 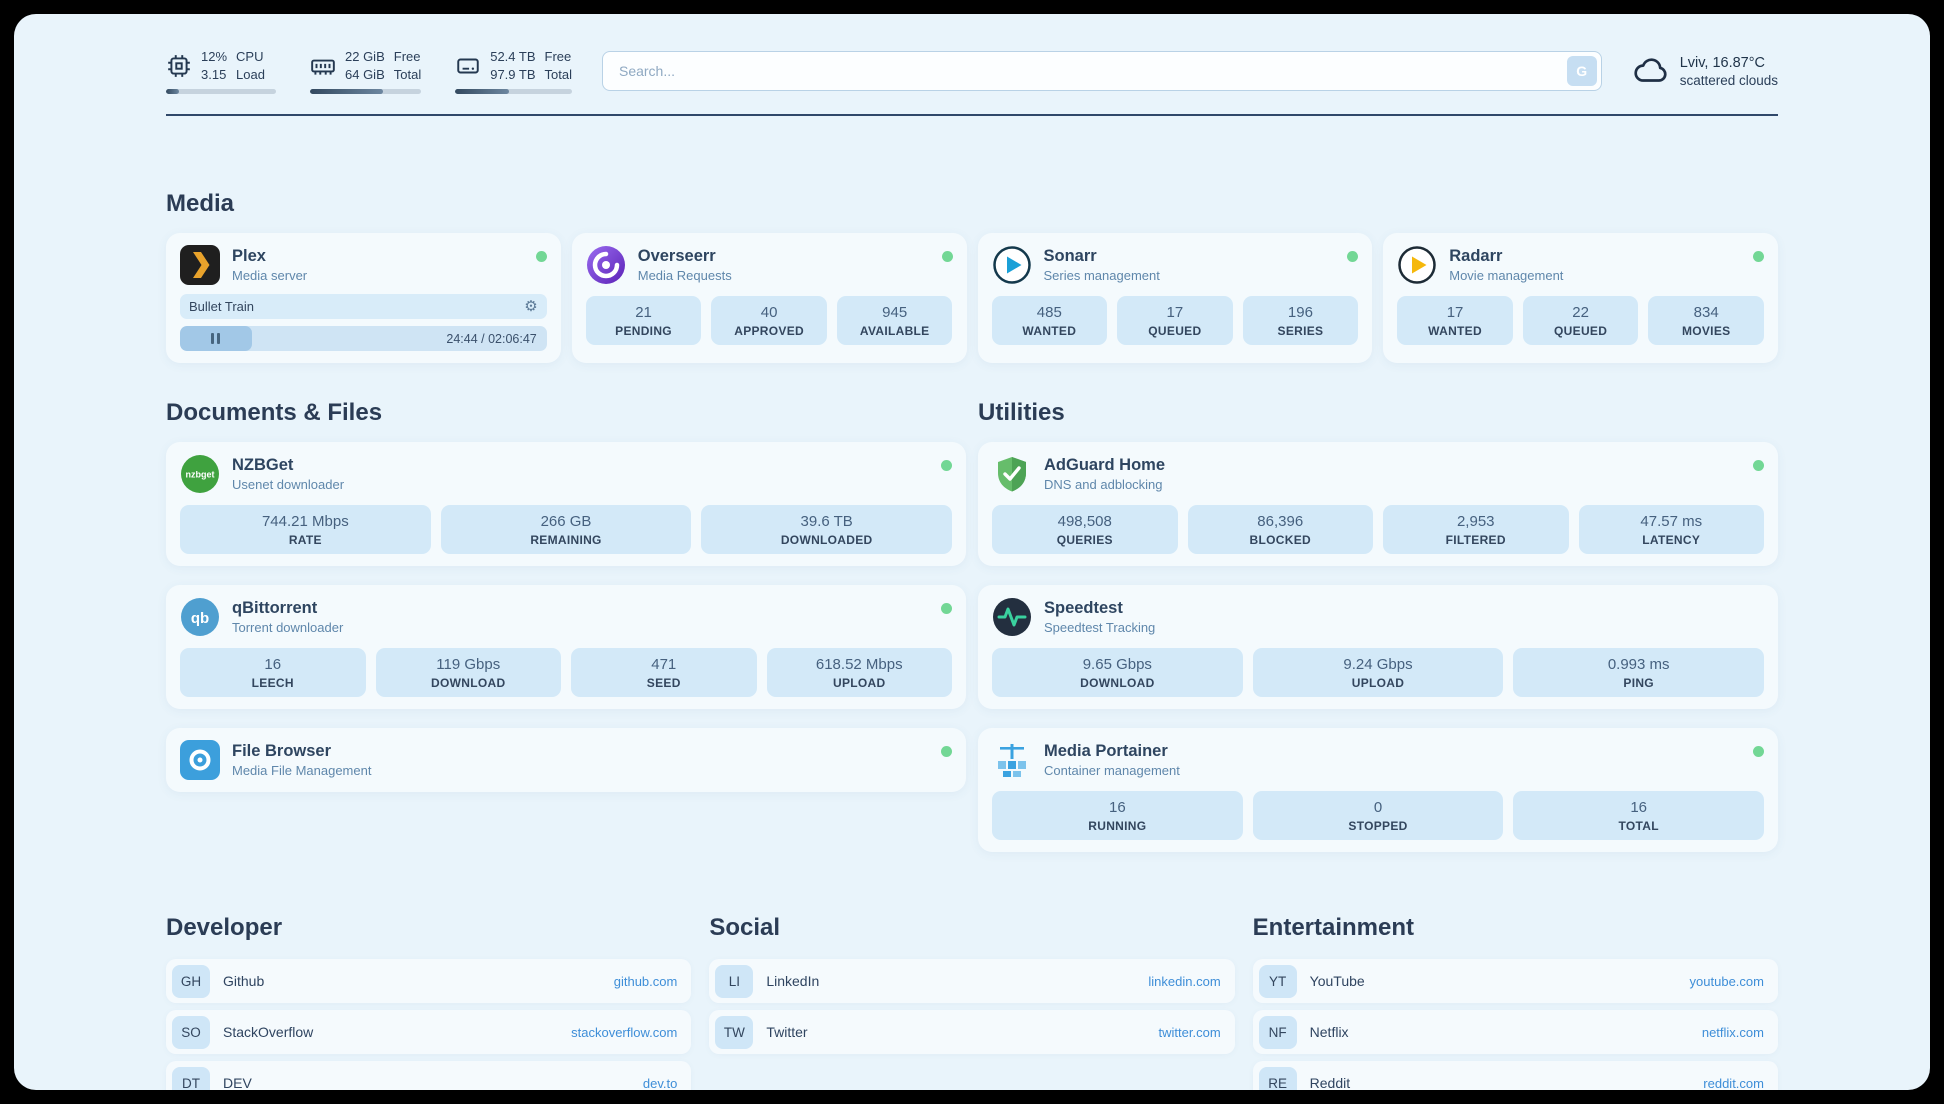 What do you see at coordinates (429, 981) in the screenshot?
I see `bookmark-github: GH Github github.com` at bounding box center [429, 981].